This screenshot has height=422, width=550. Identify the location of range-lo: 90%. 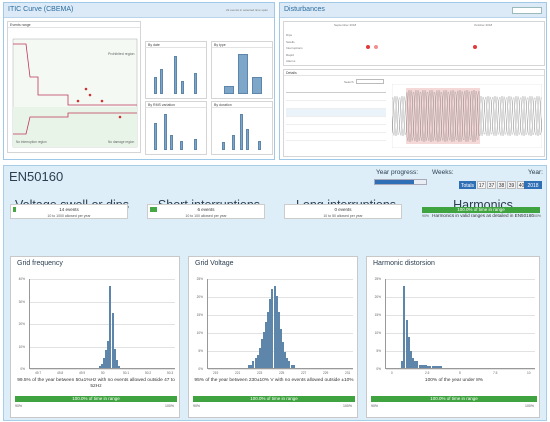
(197, 406).